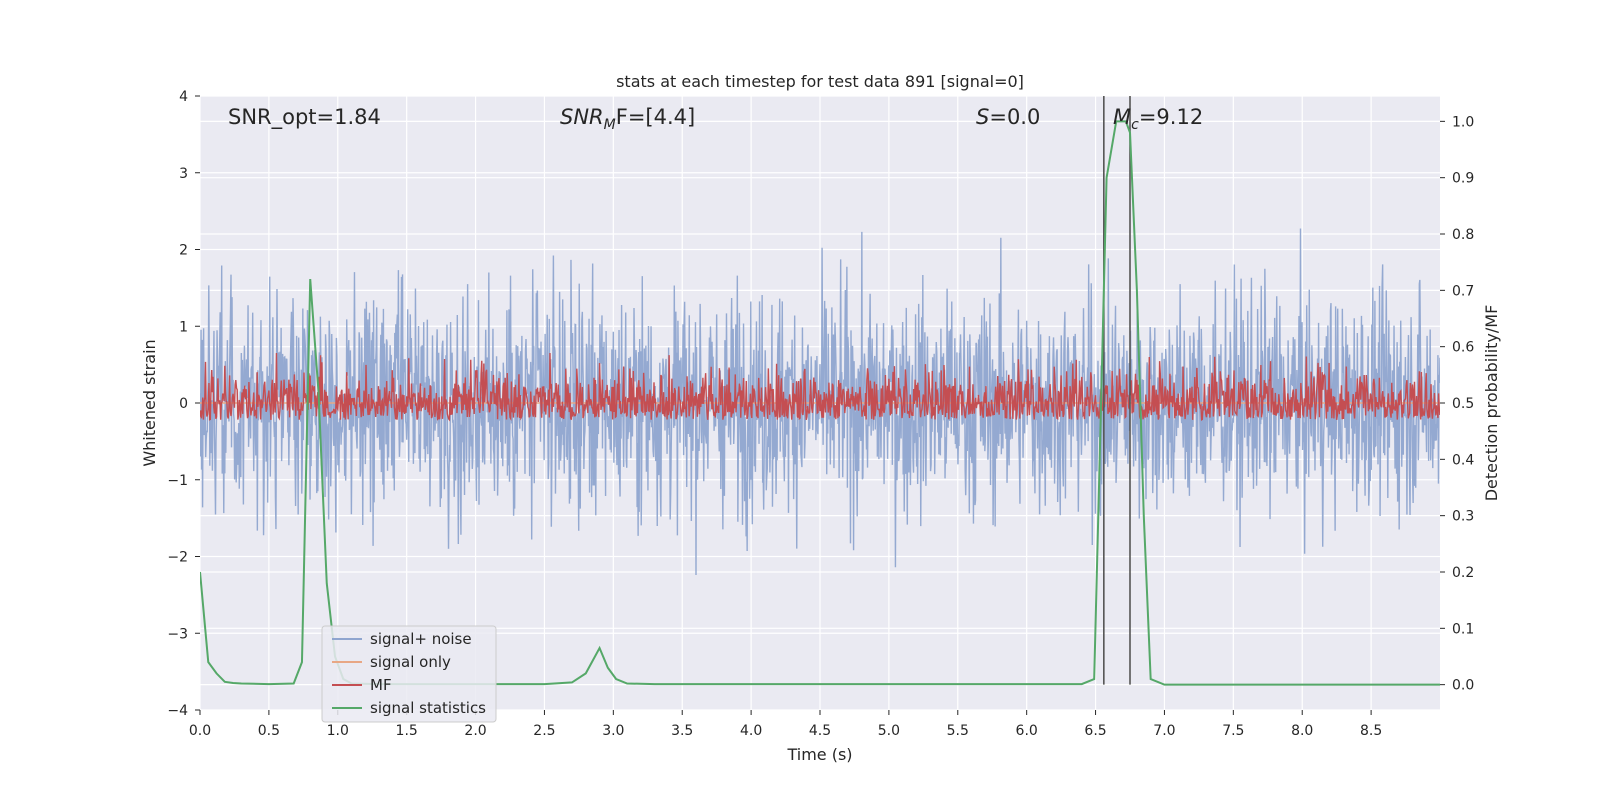 The image size is (1600, 800). What do you see at coordinates (1122, 117) in the screenshot?
I see `annotation-mc-main: M` at bounding box center [1122, 117].